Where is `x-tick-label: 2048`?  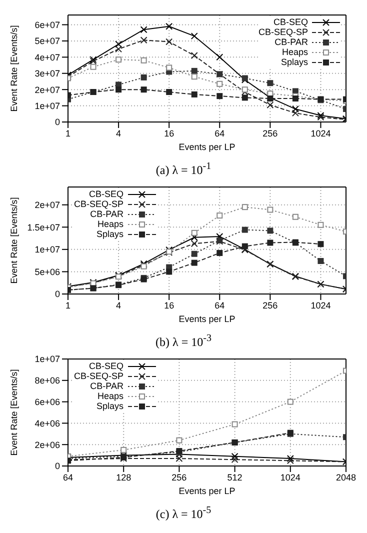
x-tick-label: 2048 is located at coordinates (346, 477).